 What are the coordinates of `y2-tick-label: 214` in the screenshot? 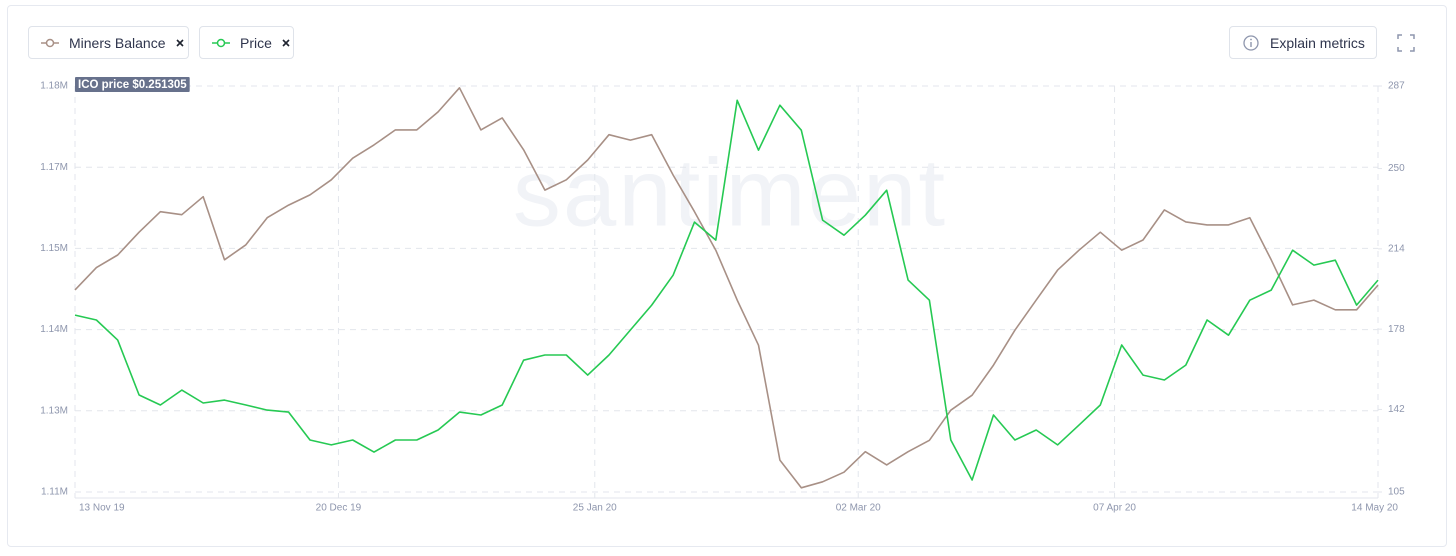 It's located at (1396, 248).